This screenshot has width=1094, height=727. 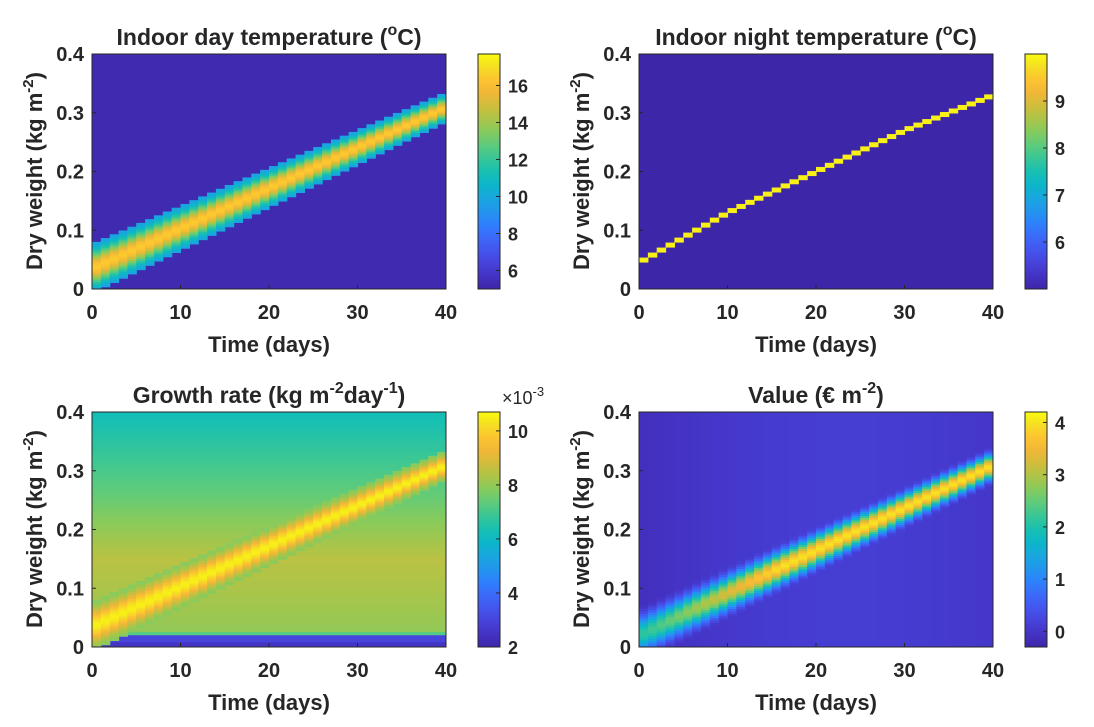 What do you see at coordinates (625, 648) in the screenshot?
I see `y-tick-label: 0` at bounding box center [625, 648].